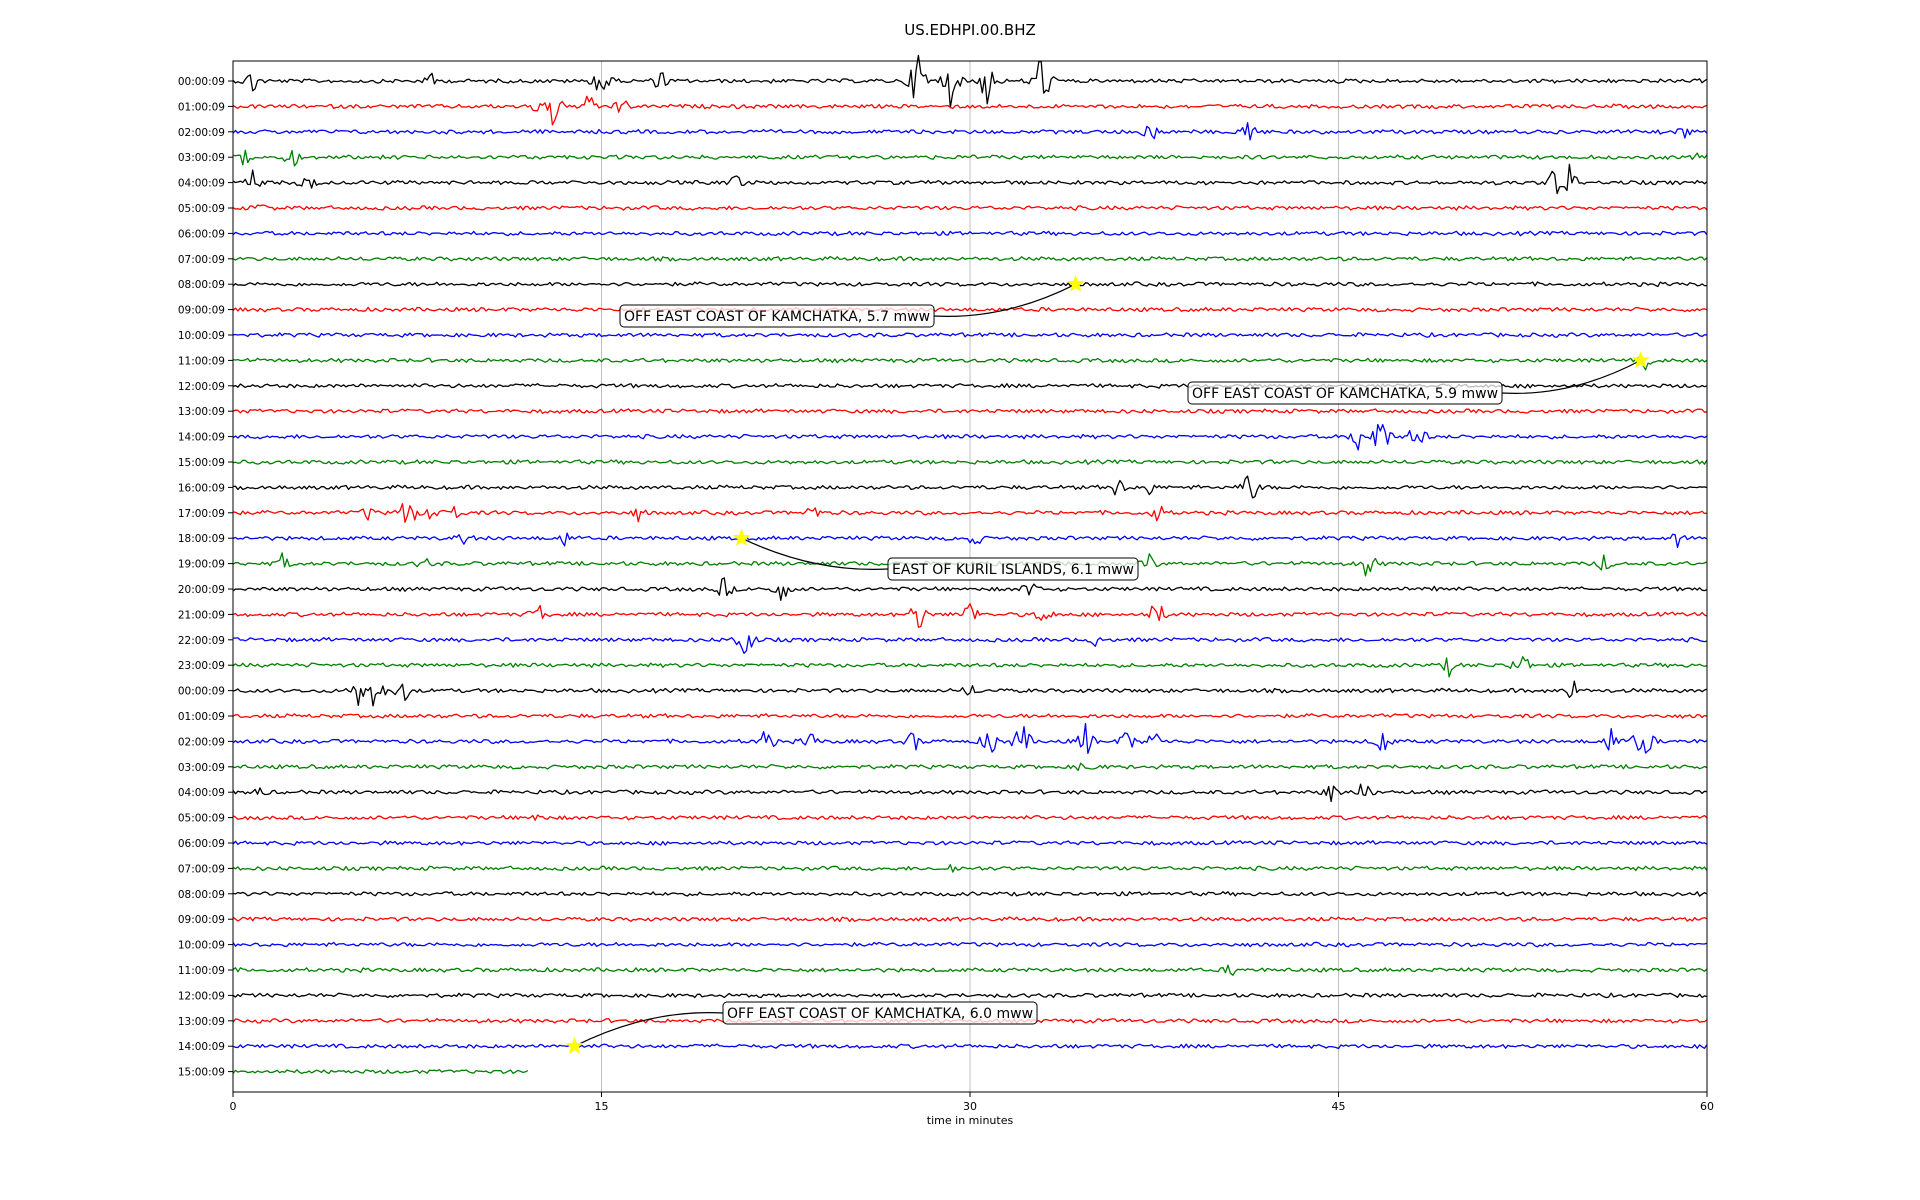 The width and height of the screenshot is (1920, 1200). Describe the element at coordinates (852, 301) in the screenshot. I see `event-0: OFF EAST COAST OF KAMCHATKA, 5.7 mww` at that location.